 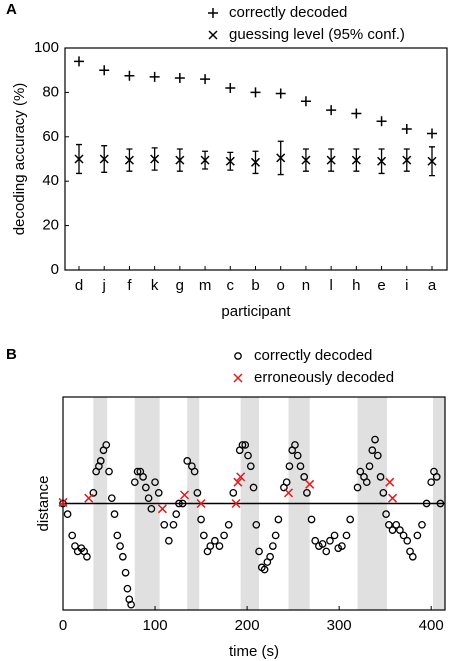 I want to click on x-tick-label: m, so click(x=205, y=285).